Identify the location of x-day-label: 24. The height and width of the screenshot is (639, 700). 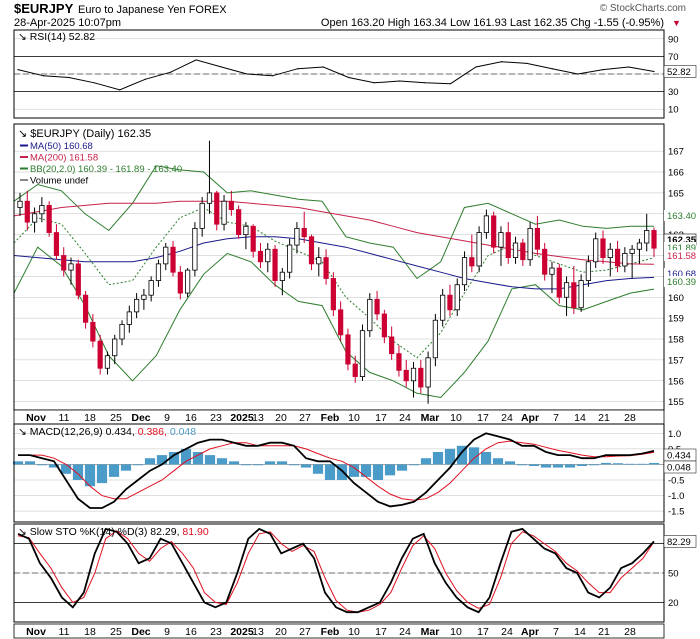
(405, 632).